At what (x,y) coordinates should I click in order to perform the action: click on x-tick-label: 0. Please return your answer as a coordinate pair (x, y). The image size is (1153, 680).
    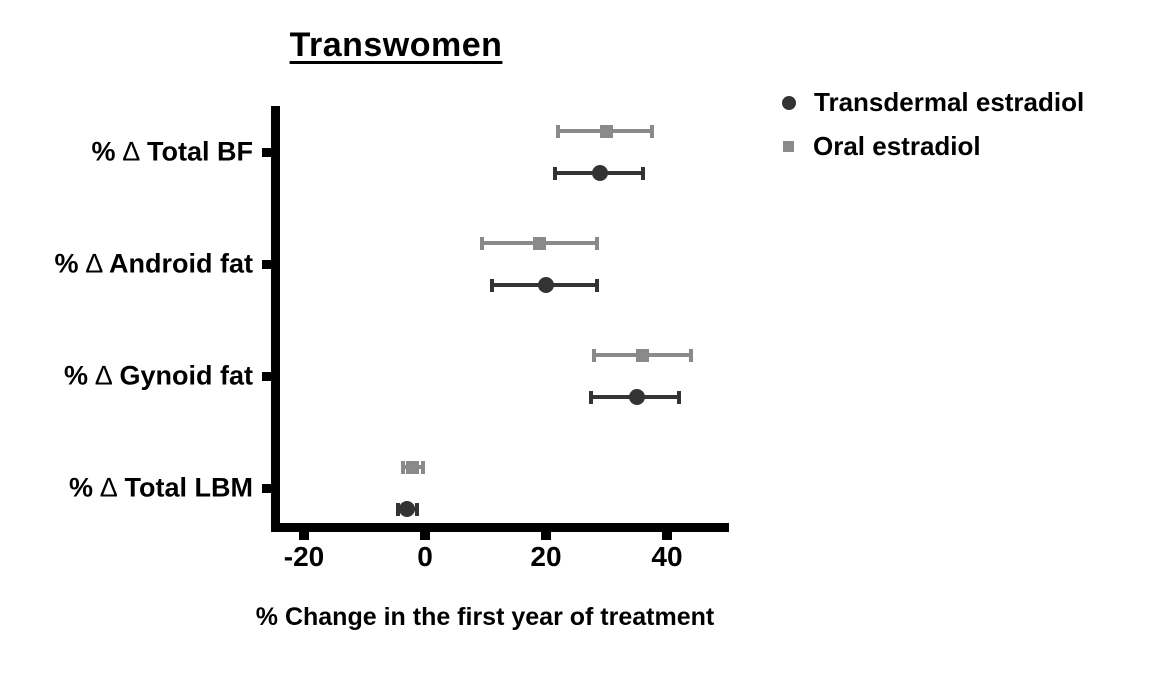
    Looking at the image, I should click on (425, 556).